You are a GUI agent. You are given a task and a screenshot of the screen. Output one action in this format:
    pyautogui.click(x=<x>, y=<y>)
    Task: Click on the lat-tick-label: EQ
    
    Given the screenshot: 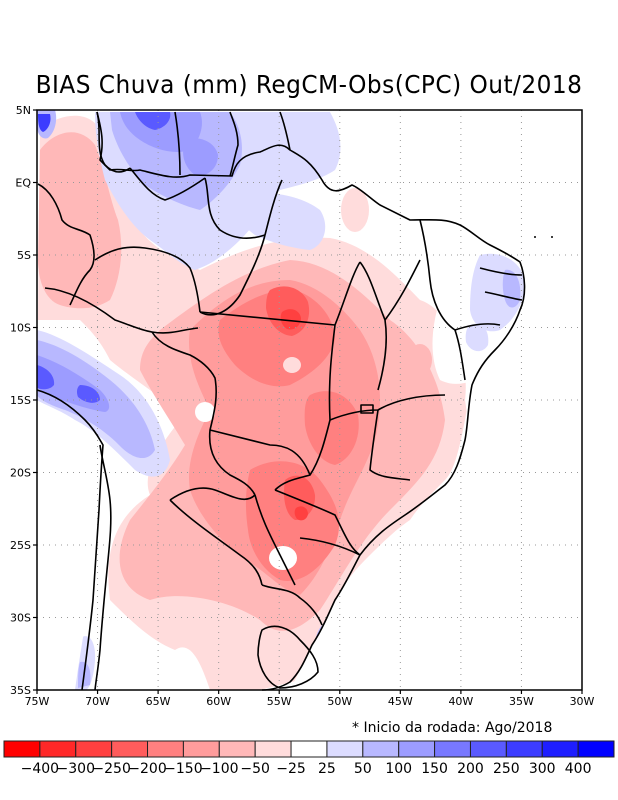 What is the action you would take?
    pyautogui.click(x=23, y=183)
    